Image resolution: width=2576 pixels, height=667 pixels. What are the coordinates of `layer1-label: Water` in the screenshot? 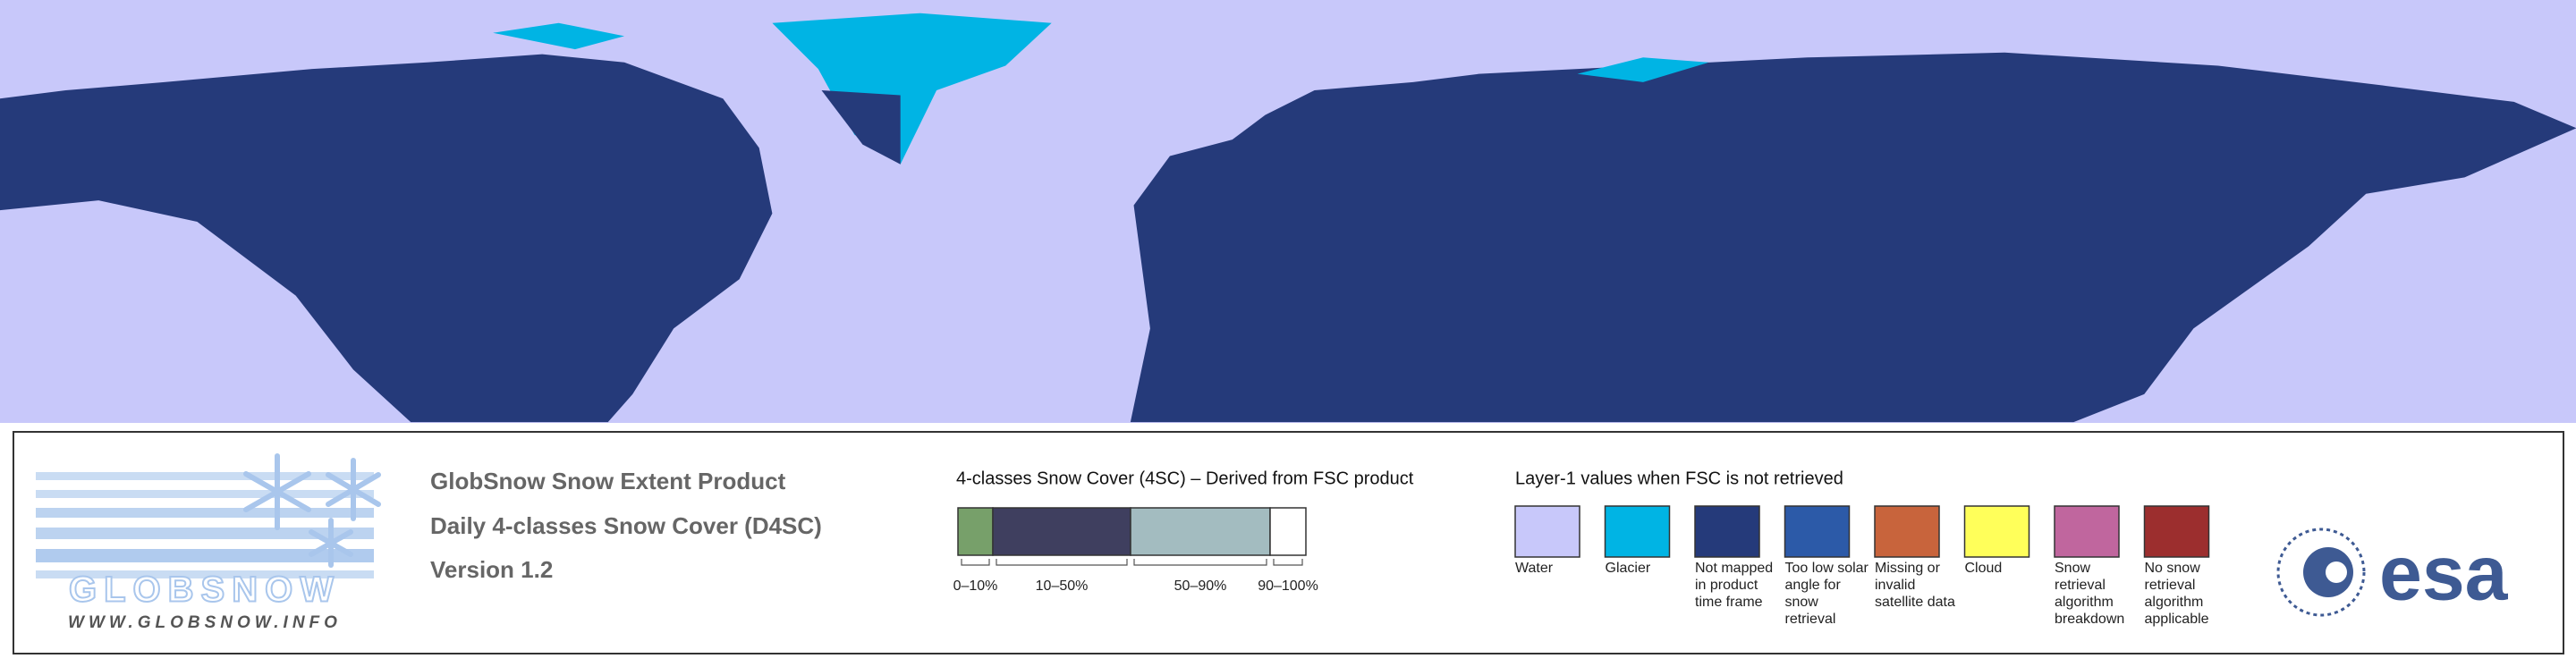 It's located at (1534, 568).